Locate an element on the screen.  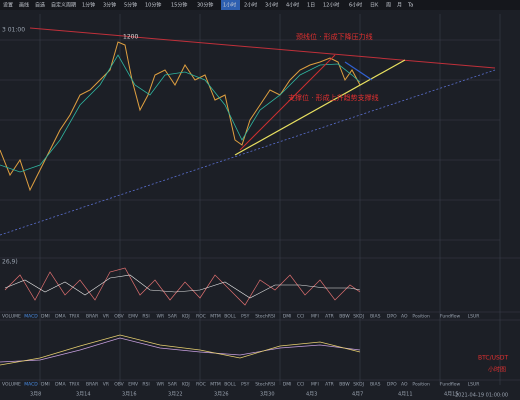
side-note: 小时图 is located at coordinates (497, 370).